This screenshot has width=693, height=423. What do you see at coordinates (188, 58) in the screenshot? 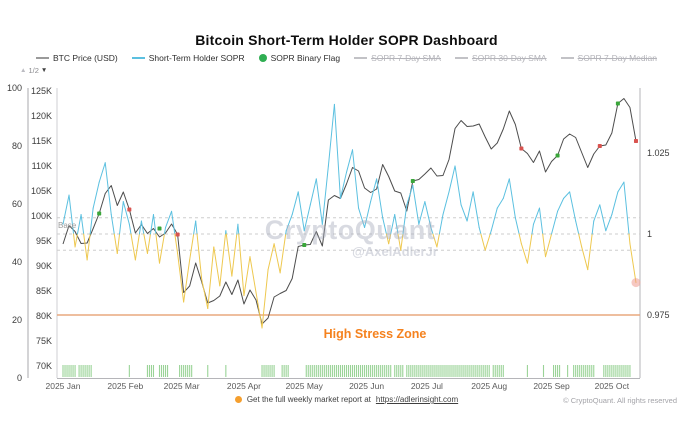
I see `legend-item-1: Short-Term Holder SOPR` at bounding box center [188, 58].